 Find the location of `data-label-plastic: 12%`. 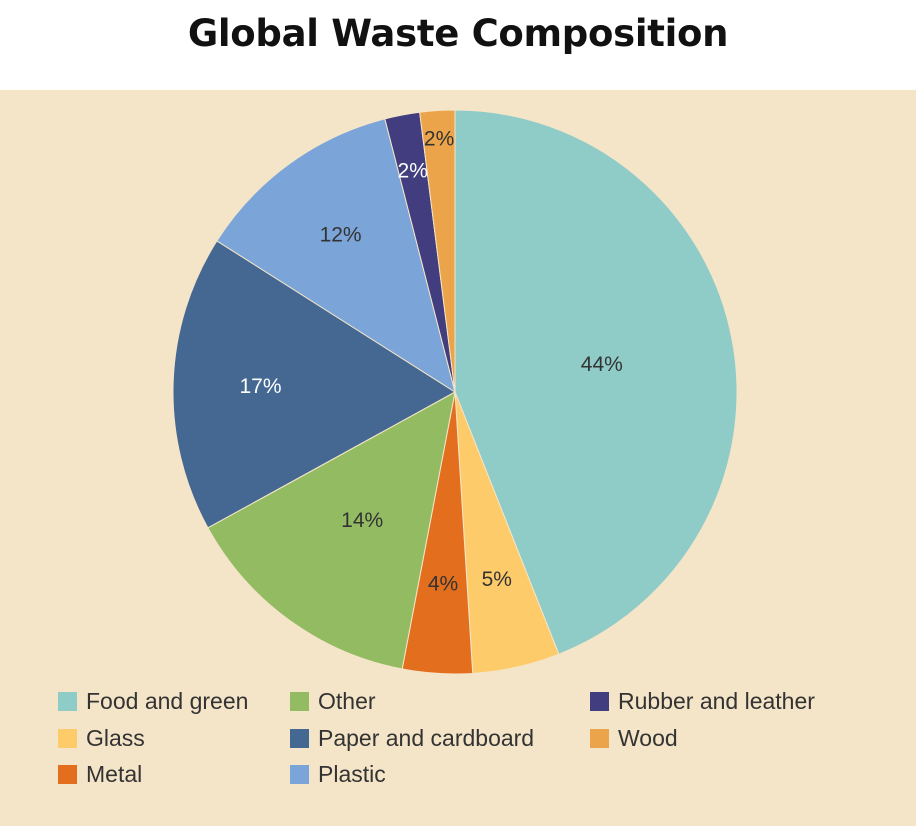

data-label-plastic: 12% is located at coordinates (341, 235).